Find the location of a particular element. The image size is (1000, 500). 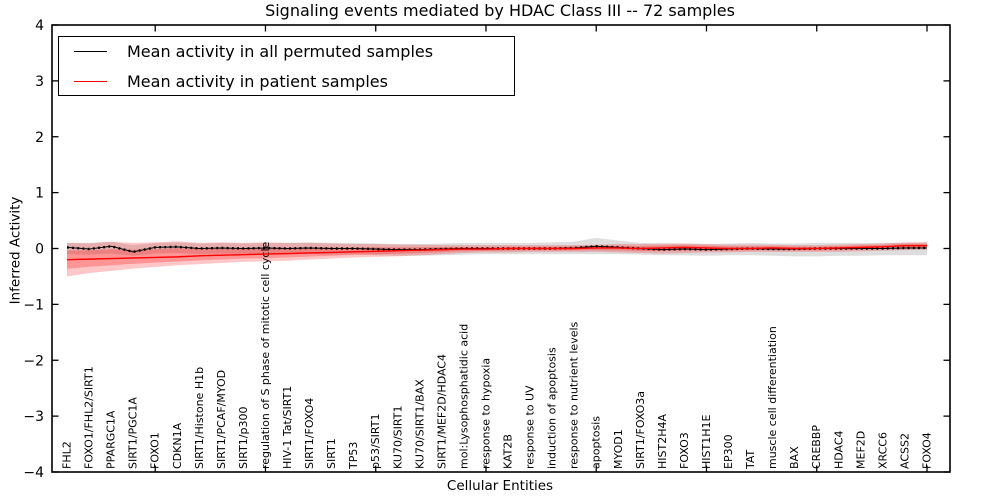

y-tick-label: 2 is located at coordinates (39, 138).